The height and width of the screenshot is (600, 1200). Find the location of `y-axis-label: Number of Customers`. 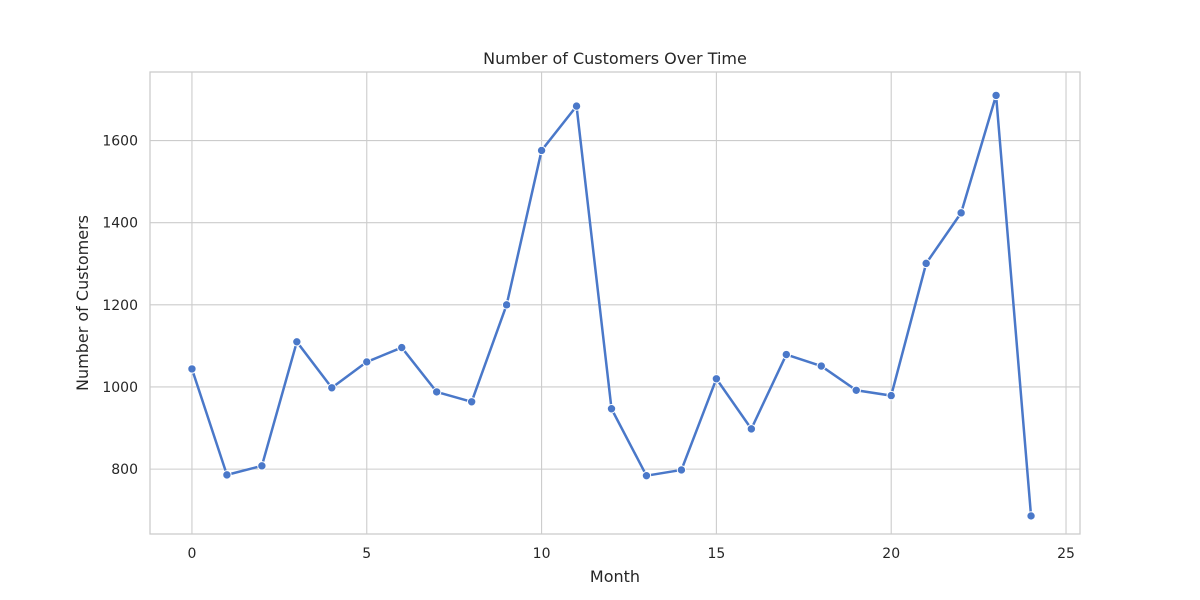

y-axis-label: Number of Customers is located at coordinates (82, 303).